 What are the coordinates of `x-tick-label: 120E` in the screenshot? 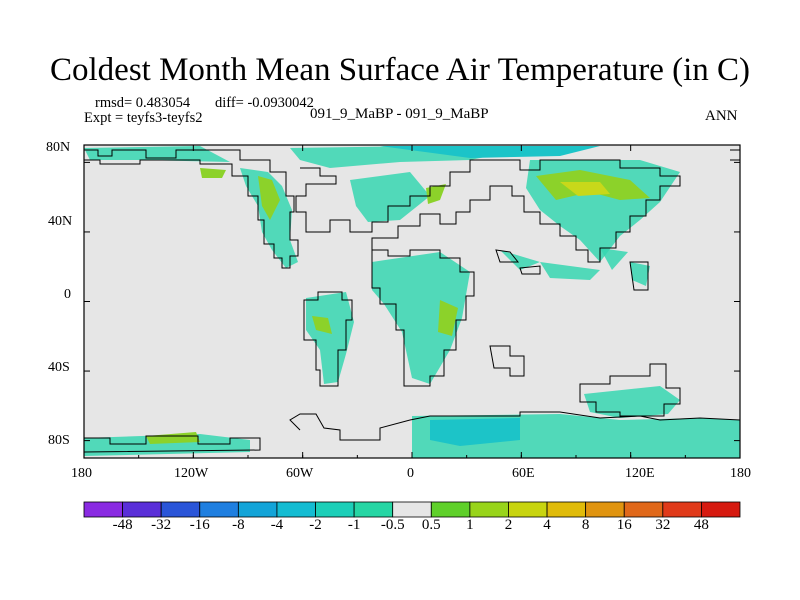 It's located at (640, 473).